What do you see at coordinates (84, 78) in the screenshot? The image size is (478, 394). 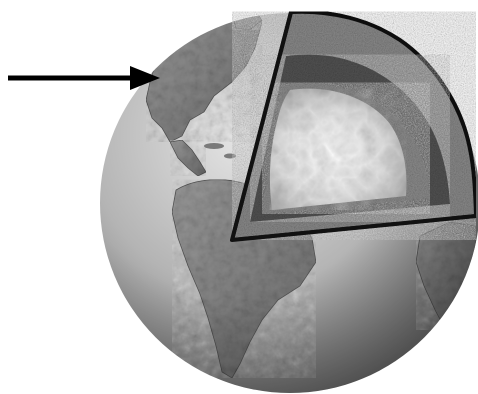 I see `right-arrow-icon` at bounding box center [84, 78].